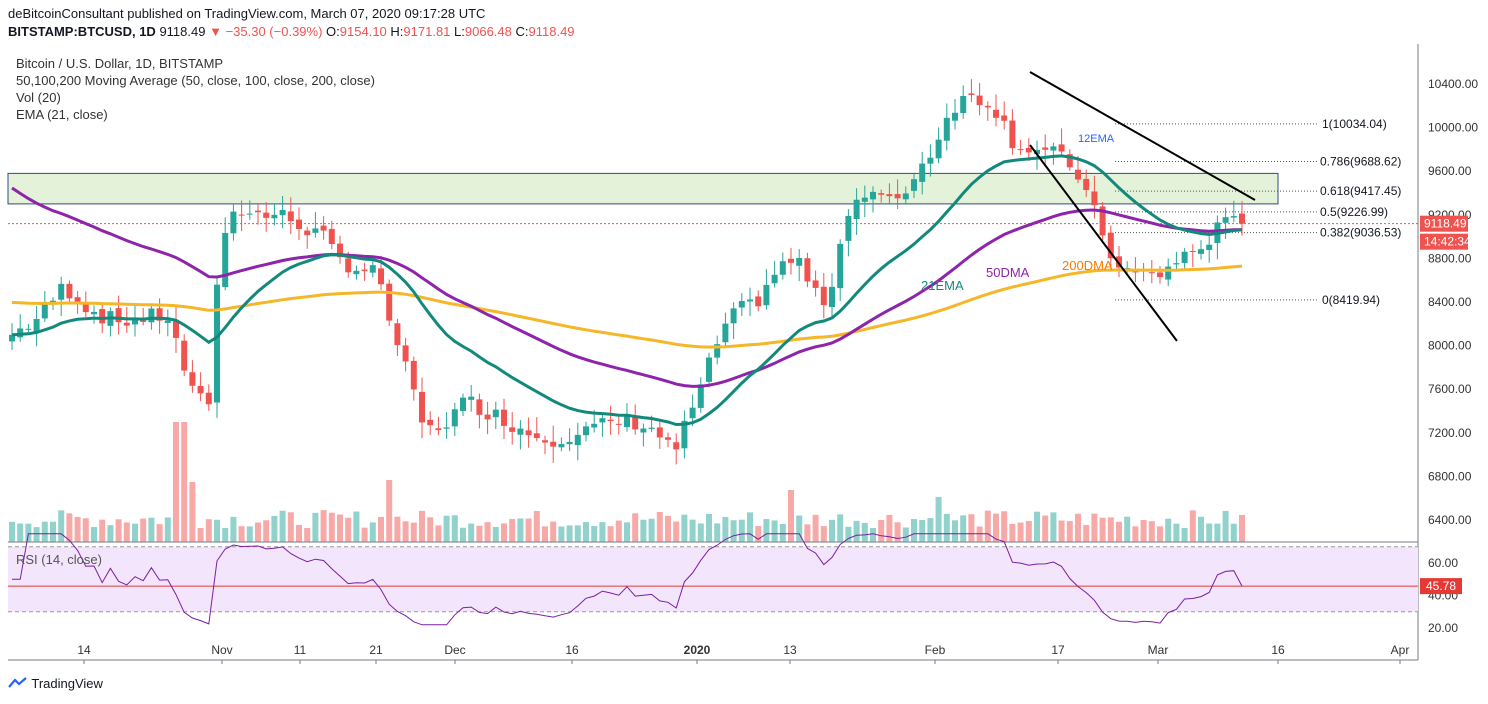  What do you see at coordinates (1441, 586) in the screenshot?
I see `rsi-value-badge` at bounding box center [1441, 586].